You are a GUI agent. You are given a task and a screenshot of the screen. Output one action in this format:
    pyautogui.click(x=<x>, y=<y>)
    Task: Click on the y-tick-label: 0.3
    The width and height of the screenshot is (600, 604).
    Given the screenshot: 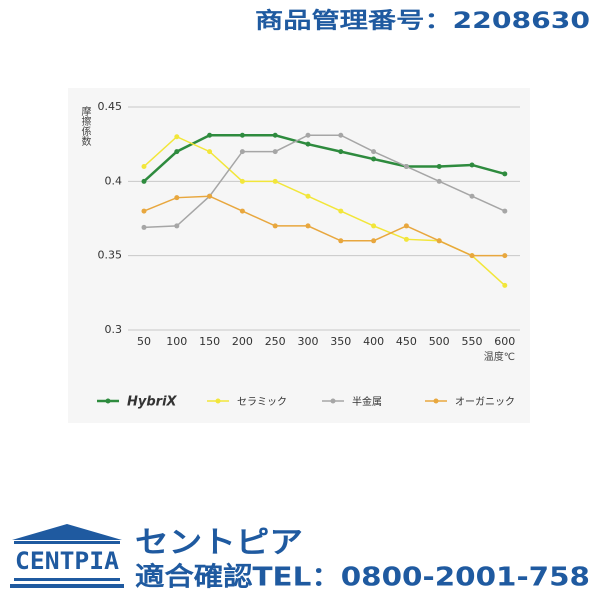 What is the action you would take?
    pyautogui.click(x=114, y=329)
    